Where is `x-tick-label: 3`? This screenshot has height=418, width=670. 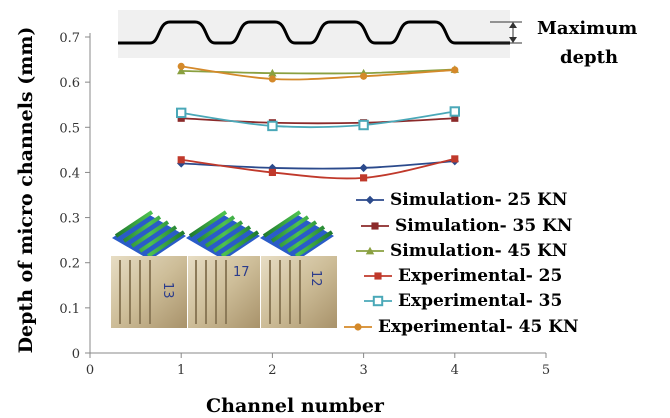
x-tick-label: 3 is located at coordinates (363, 370).